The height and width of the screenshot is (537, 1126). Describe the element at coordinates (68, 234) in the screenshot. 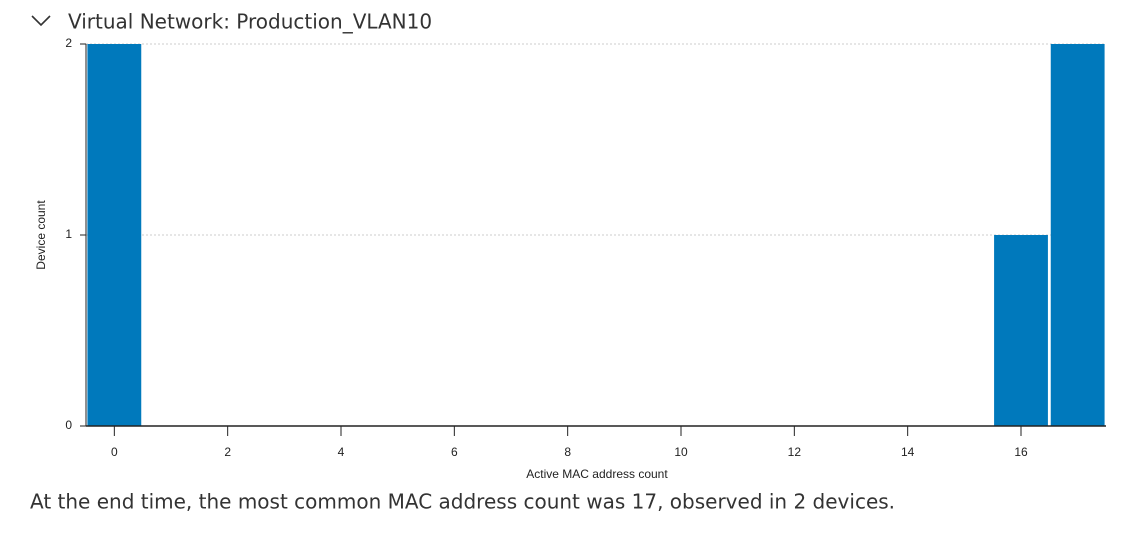

I see `y-tick-label: 1` at that location.